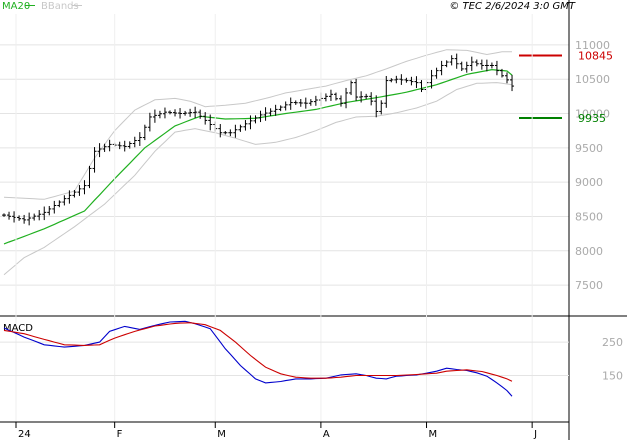  I want to click on macd-line, so click(258, 358).